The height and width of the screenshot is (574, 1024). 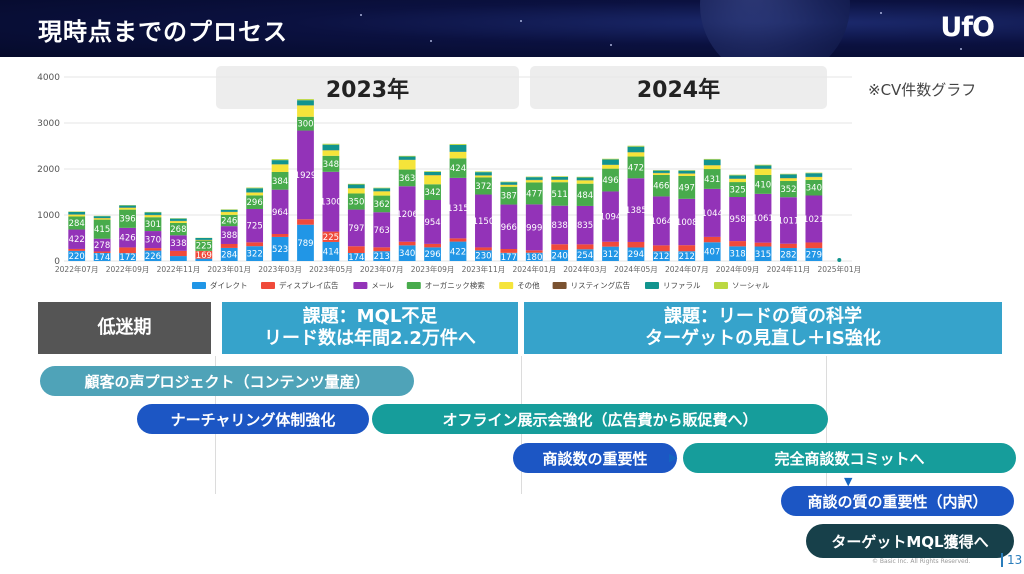 I want to click on data-label: 763, so click(x=382, y=231).